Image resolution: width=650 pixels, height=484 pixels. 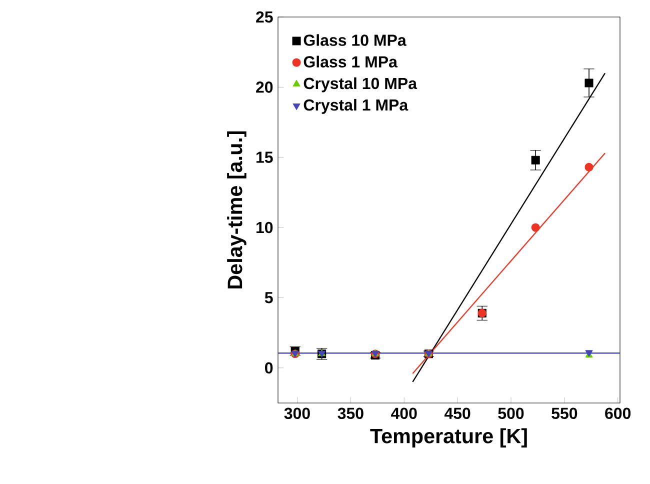 I want to click on x-tick-label: 550, so click(x=565, y=414).